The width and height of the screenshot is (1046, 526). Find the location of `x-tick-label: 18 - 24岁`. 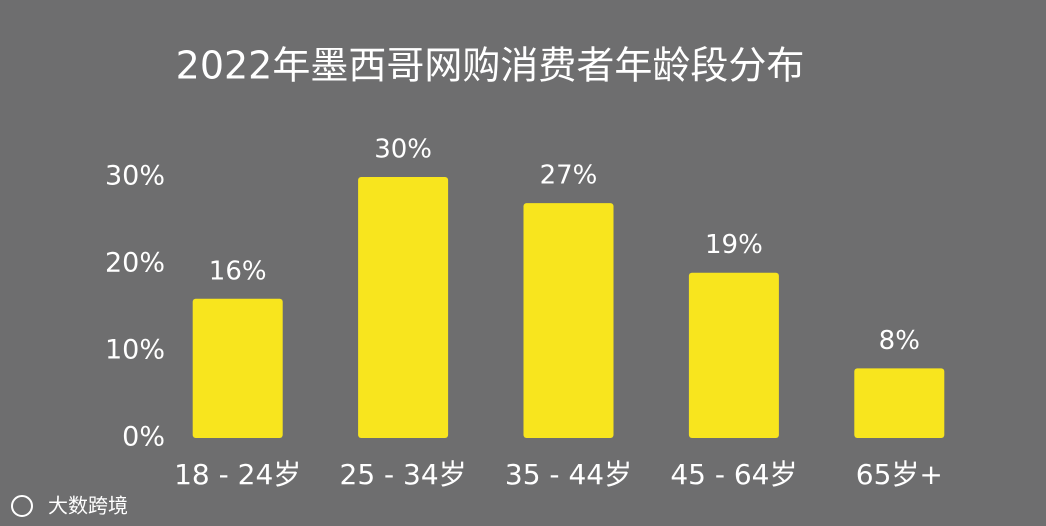

x-tick-label: 18 - 24岁 is located at coordinates (237, 474).